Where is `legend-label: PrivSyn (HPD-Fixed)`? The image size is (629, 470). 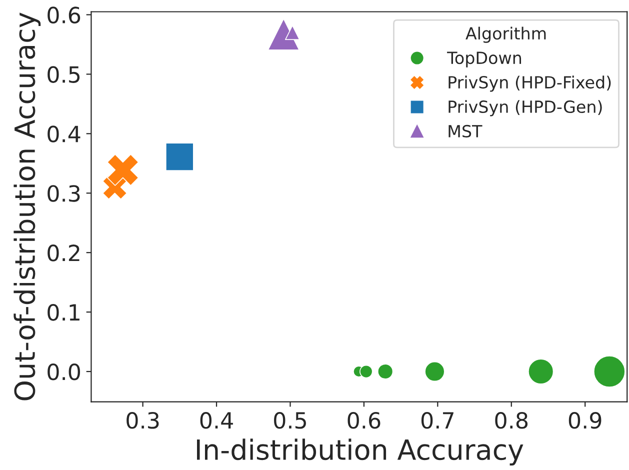 legend-label: PrivSyn (HPD-Fixed) is located at coordinates (529, 84).